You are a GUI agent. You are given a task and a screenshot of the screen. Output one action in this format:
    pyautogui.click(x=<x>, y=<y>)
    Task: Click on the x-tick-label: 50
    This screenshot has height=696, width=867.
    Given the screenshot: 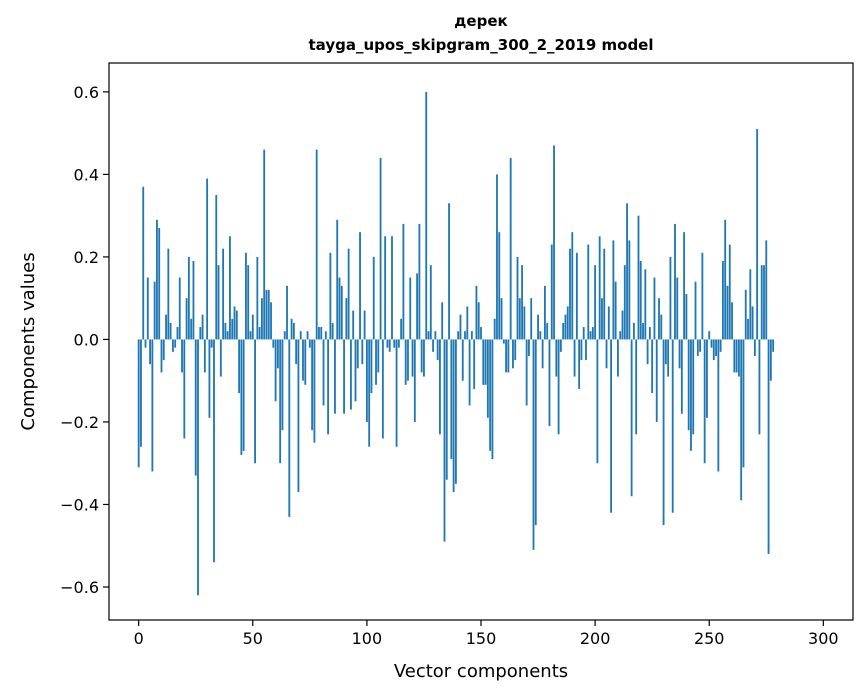 What is the action you would take?
    pyautogui.click(x=253, y=638)
    